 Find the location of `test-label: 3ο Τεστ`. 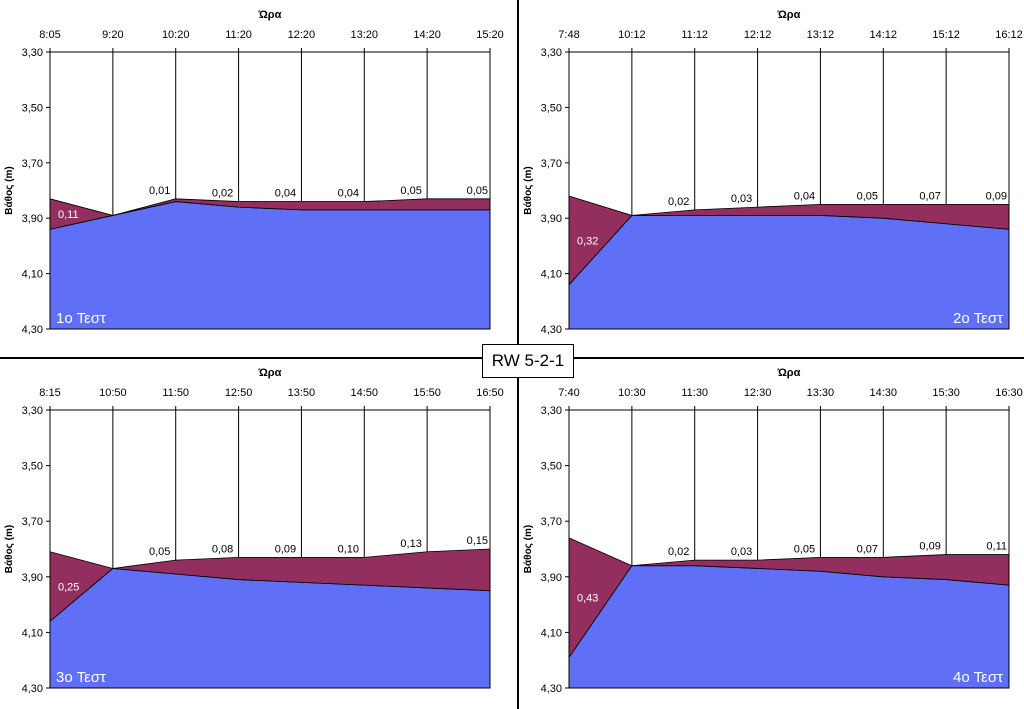

test-label: 3ο Τεστ is located at coordinates (81, 677).